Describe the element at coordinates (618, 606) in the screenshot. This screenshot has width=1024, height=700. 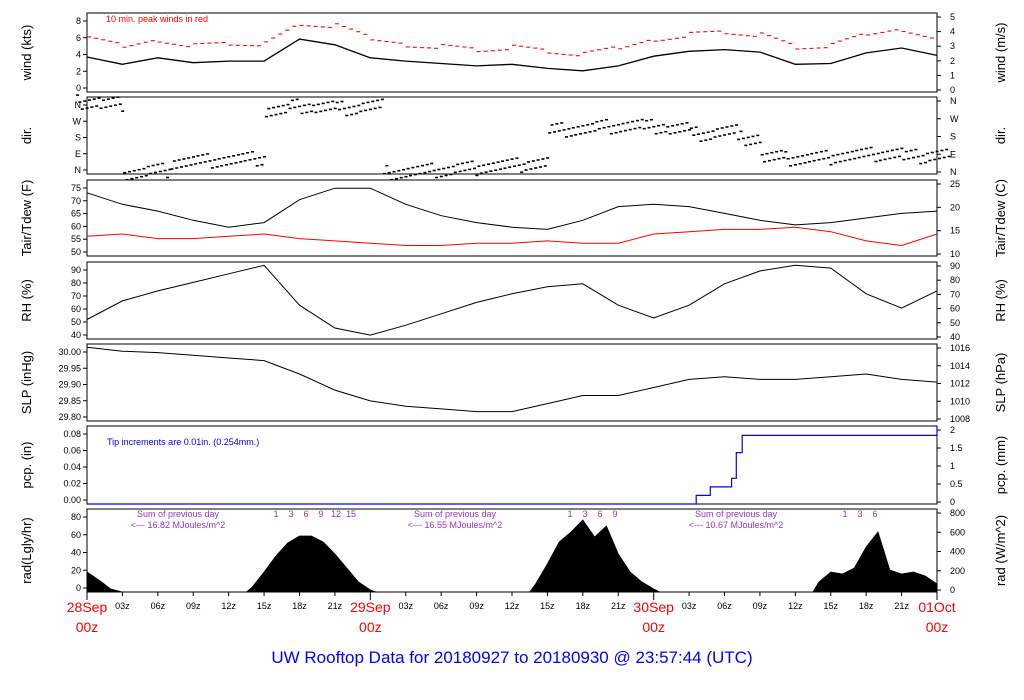
I see `x-tick-label: 21z` at that location.